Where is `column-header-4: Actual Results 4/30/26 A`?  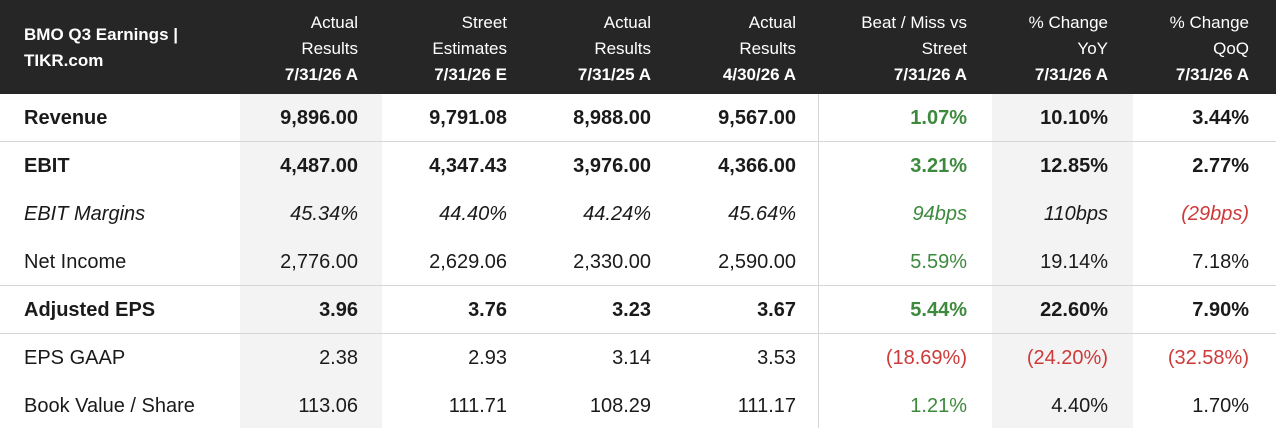 column-header-4: Actual Results 4/30/26 A is located at coordinates (759, 49).